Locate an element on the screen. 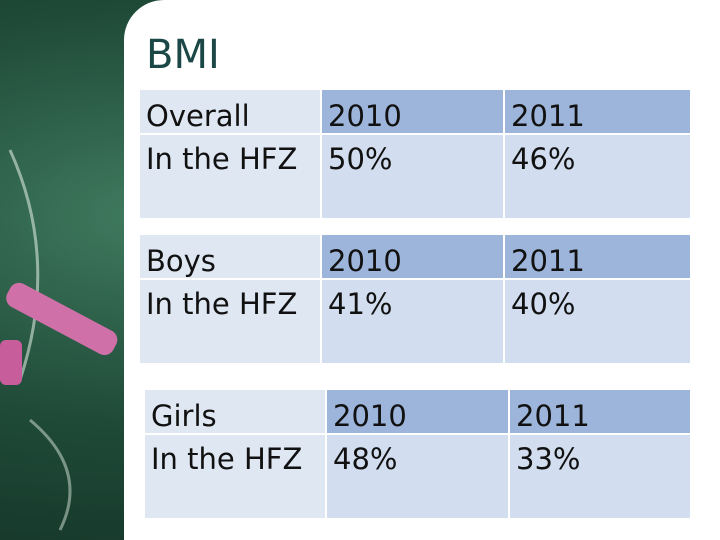 The image size is (720, 540). table-cell: 48% is located at coordinates (417, 476).